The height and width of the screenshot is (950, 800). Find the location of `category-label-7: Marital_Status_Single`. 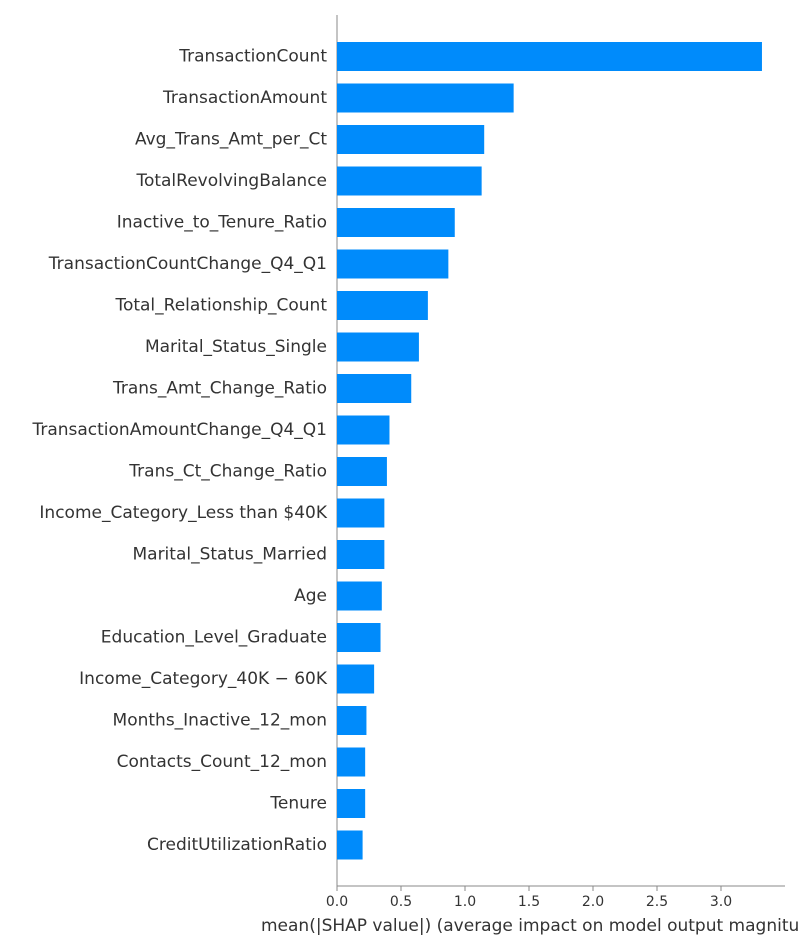

category-label-7: Marital_Status_Single is located at coordinates (236, 347).